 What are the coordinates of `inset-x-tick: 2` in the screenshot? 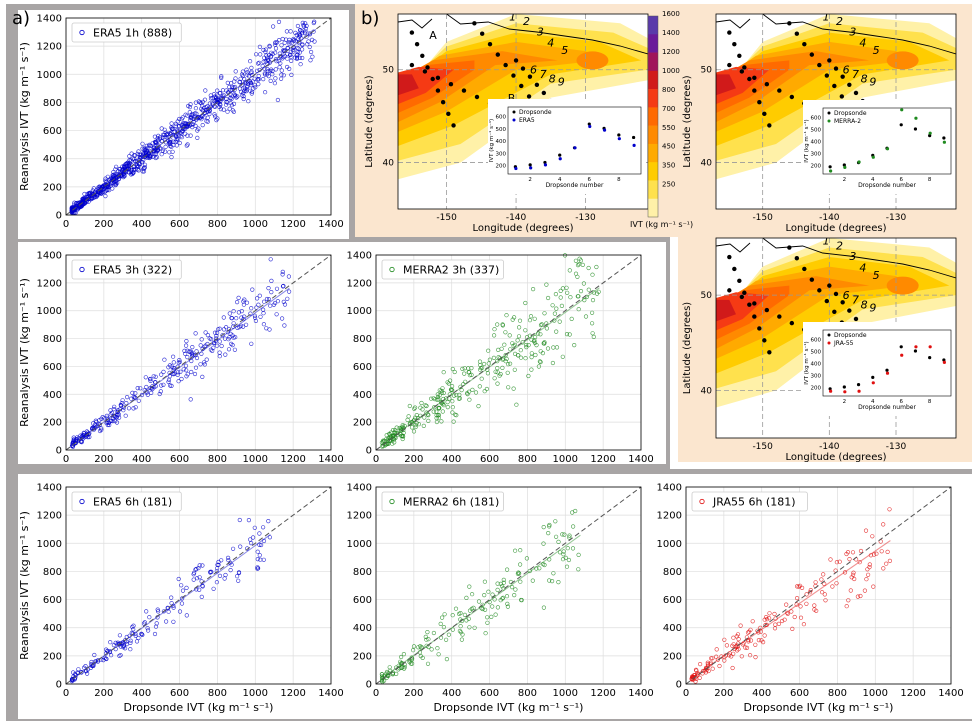 It's located at (845, 180).